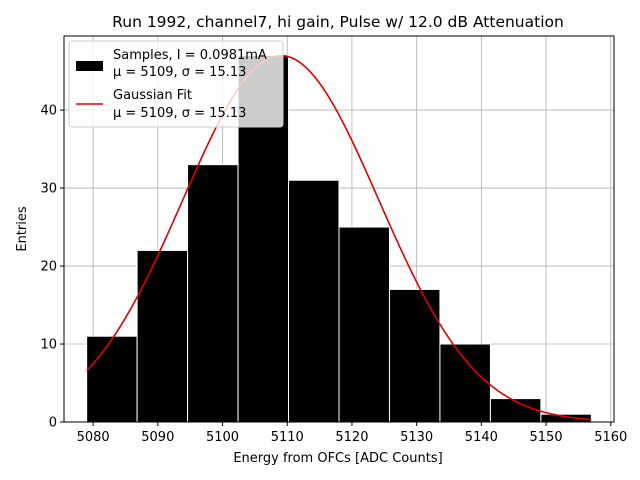  What do you see at coordinates (152, 95) in the screenshot?
I see `legend-fit-label: Gaussian Fit` at bounding box center [152, 95].